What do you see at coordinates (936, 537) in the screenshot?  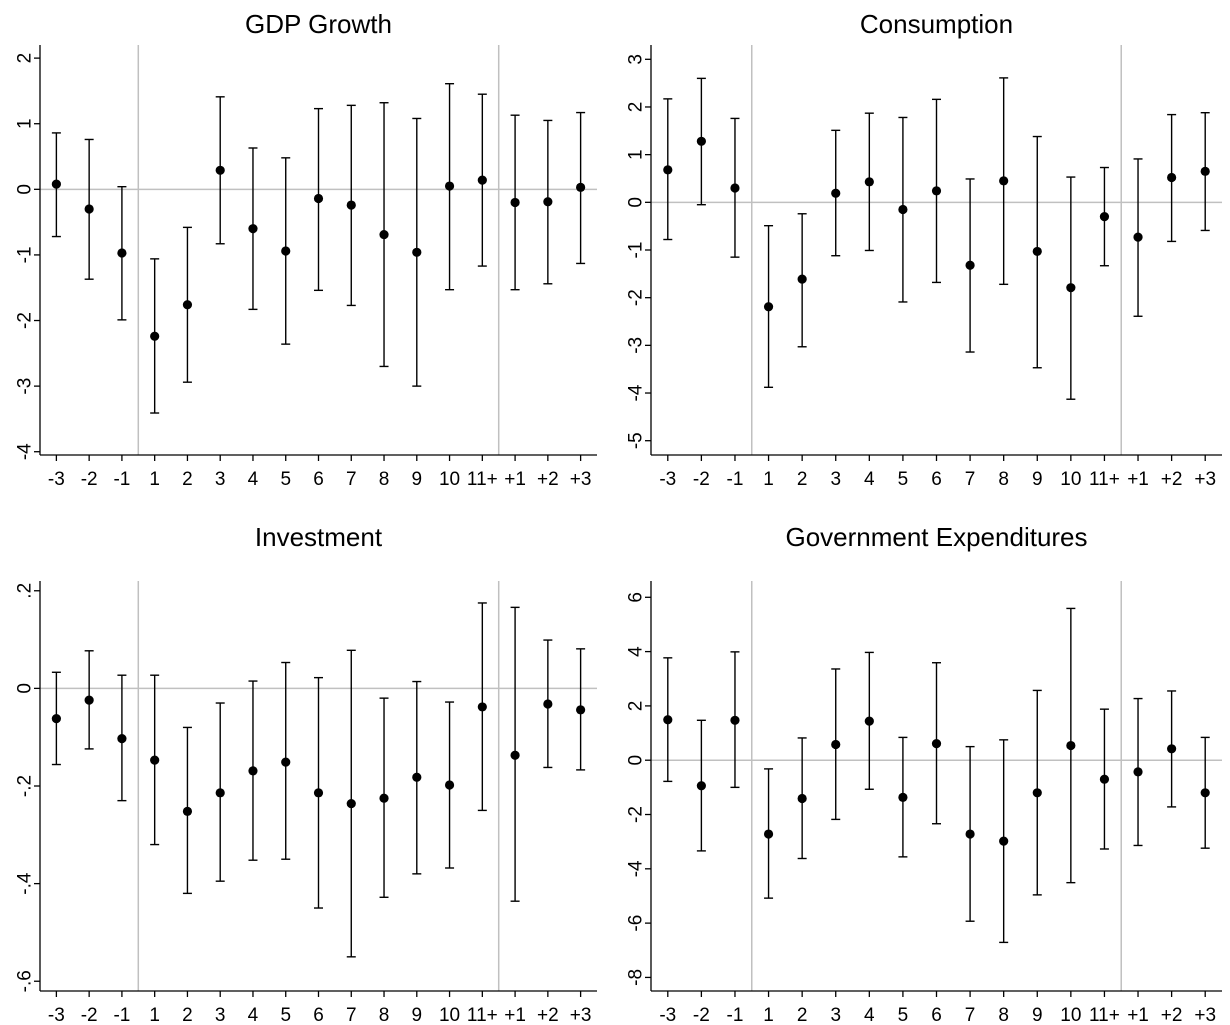 I see `chart-title: Government Expenditures` at bounding box center [936, 537].